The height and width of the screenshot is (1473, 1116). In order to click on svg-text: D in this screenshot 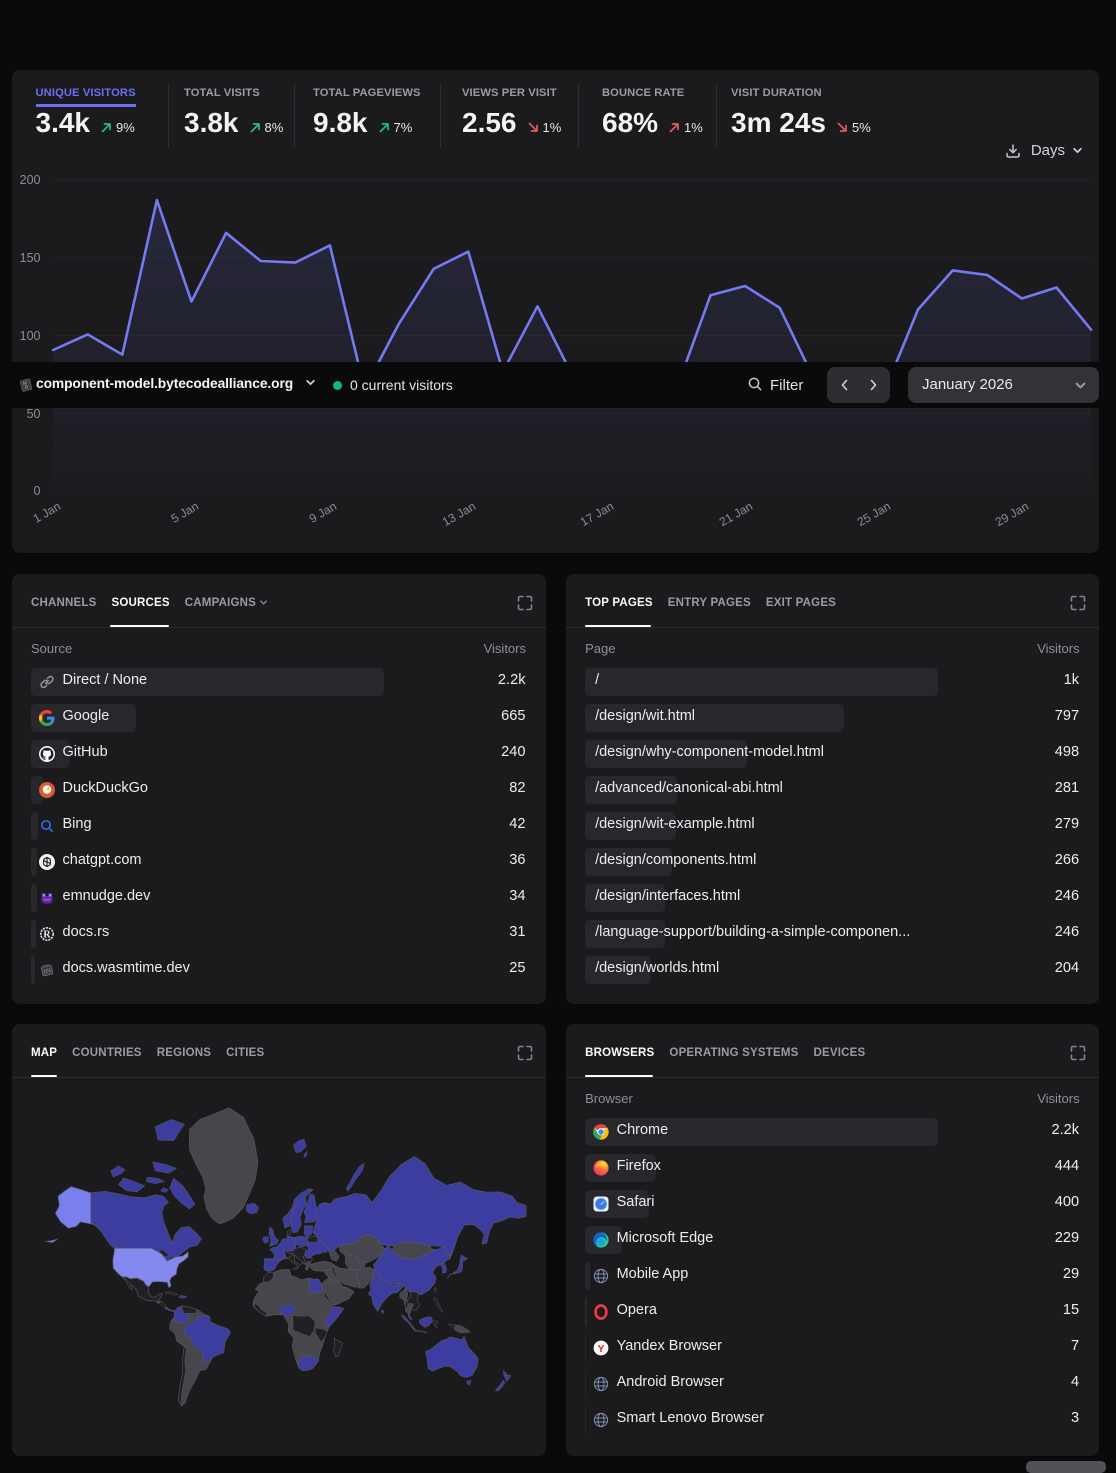, I will do `click(26, 387)`.